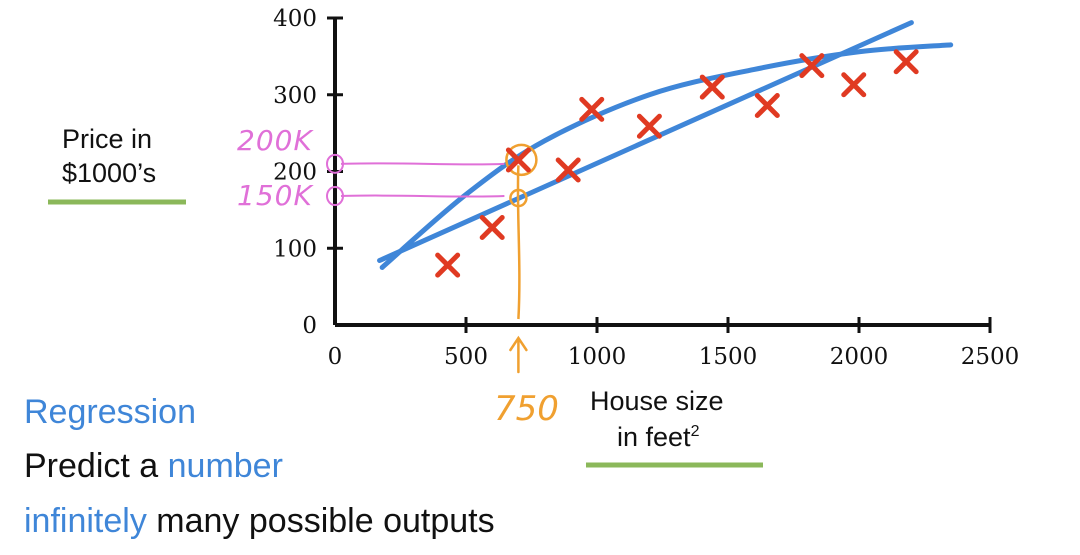 Image resolution: width=1080 pixels, height=555 pixels. What do you see at coordinates (728, 357) in the screenshot?
I see `x-tick-label: 1500` at bounding box center [728, 357].